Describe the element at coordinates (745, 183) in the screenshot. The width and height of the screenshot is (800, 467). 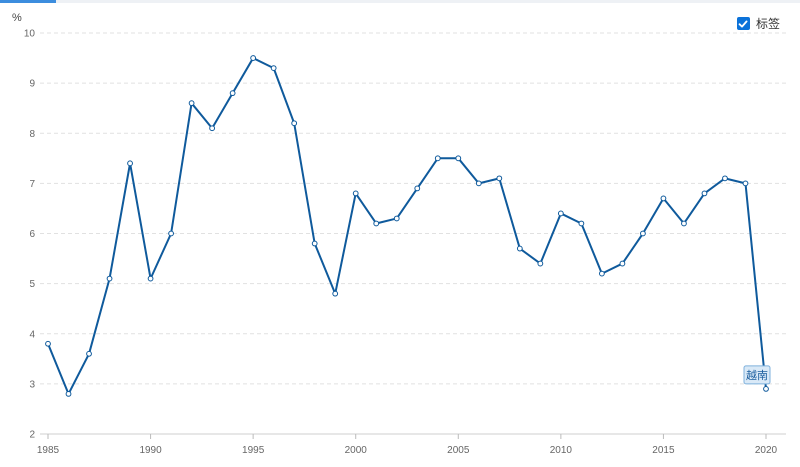
I see `data-point-2019` at that location.